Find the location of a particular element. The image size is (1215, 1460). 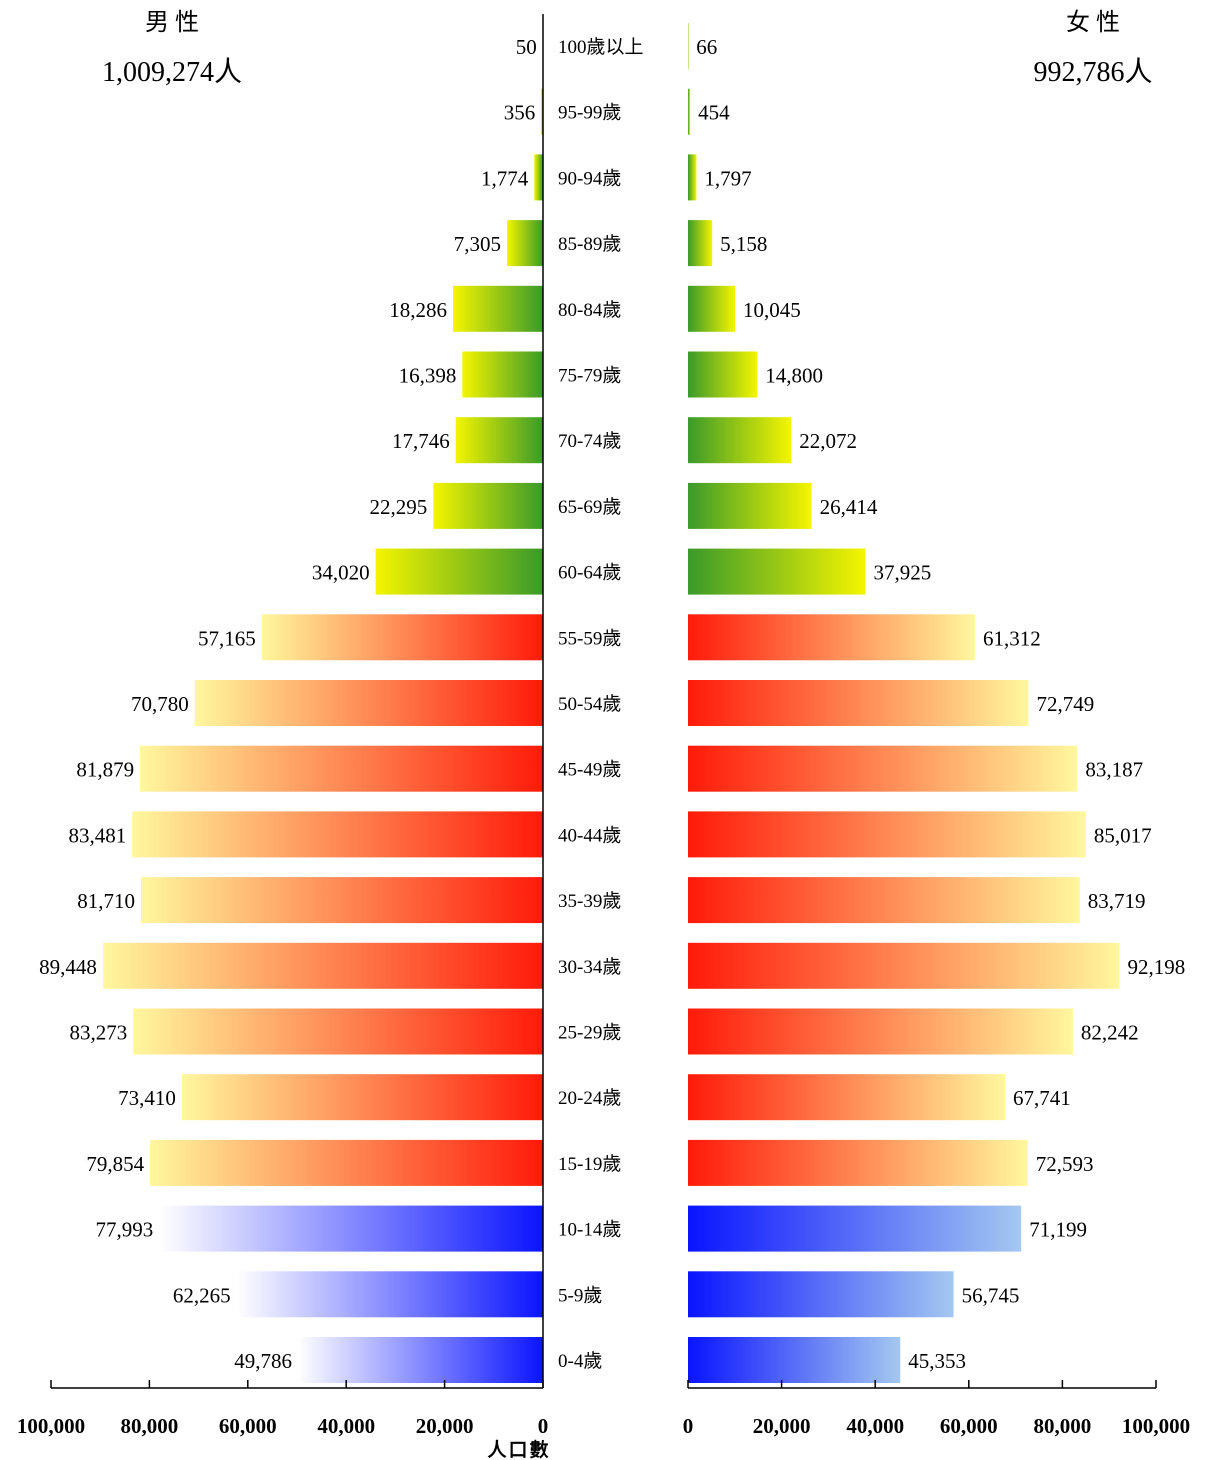

male-bar-r14 is located at coordinates (323, 965).